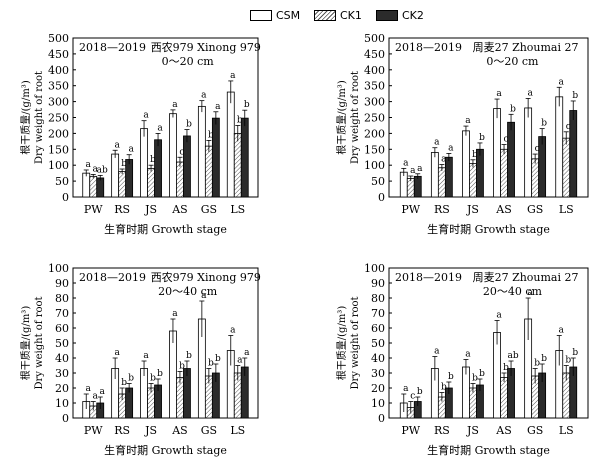 The image size is (613, 472). Describe the element at coordinates (566, 430) in the screenshot. I see `x-tick-label: LS` at that location.